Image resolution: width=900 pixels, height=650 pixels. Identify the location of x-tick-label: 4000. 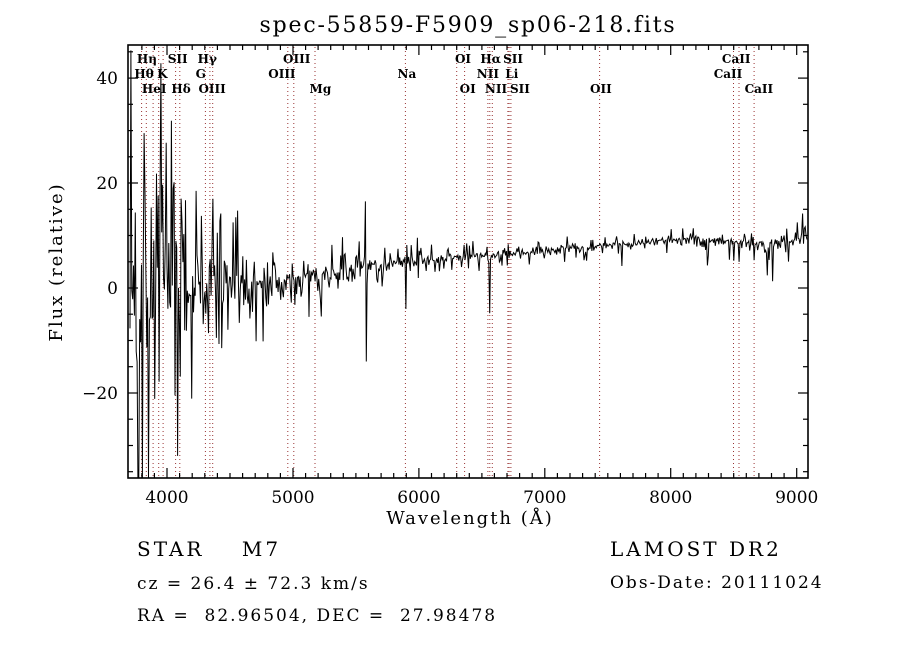
(166, 498).